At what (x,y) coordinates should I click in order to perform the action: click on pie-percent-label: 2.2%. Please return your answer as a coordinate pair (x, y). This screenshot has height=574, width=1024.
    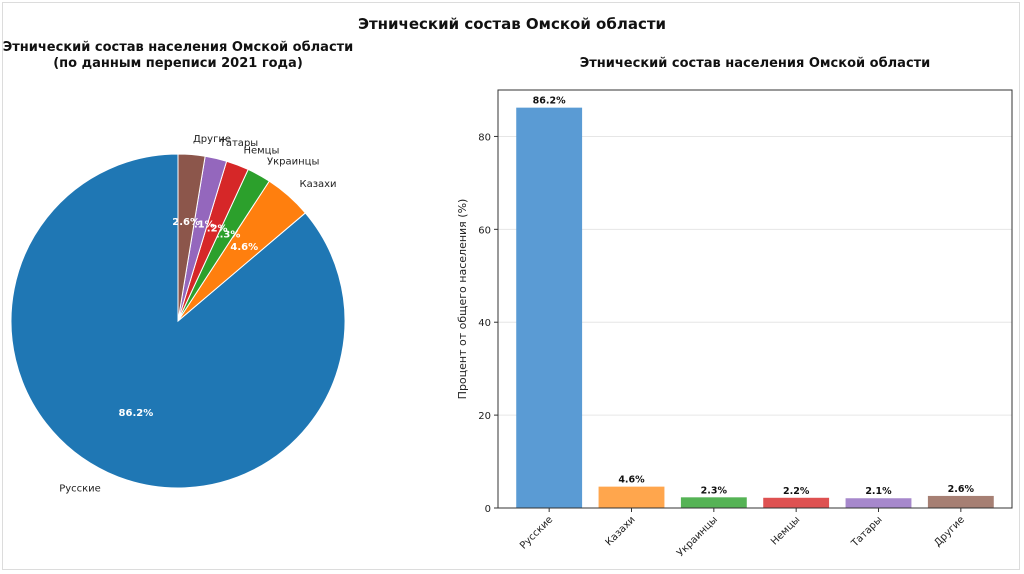
    Looking at the image, I should click on (214, 228).